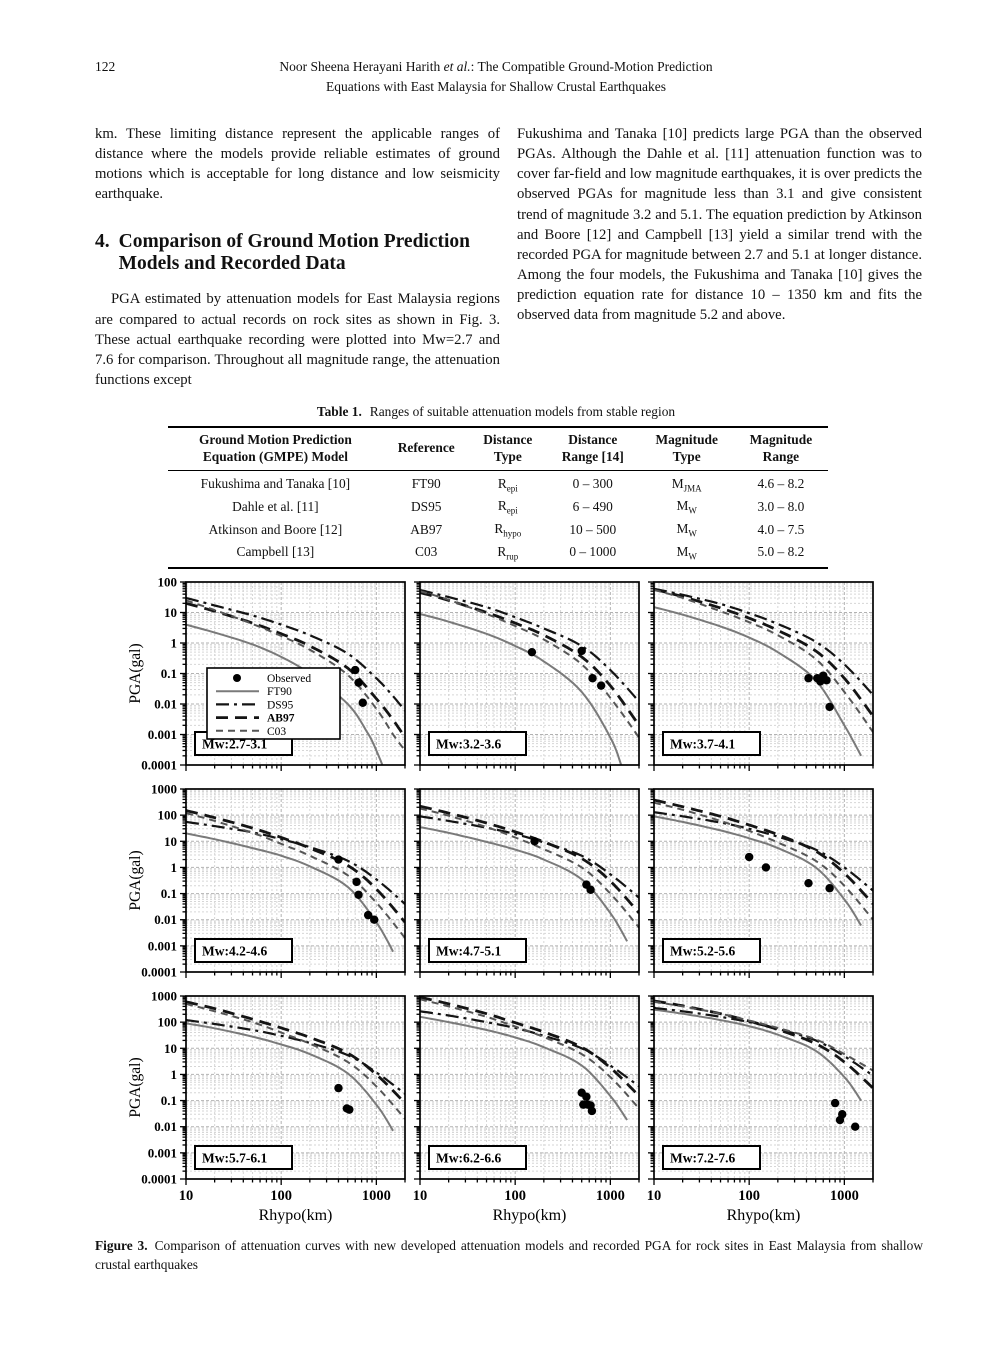  Describe the element at coordinates (781, 552) in the screenshot. I see `cell-magnitude-range: 5.0 – 8.2` at that location.